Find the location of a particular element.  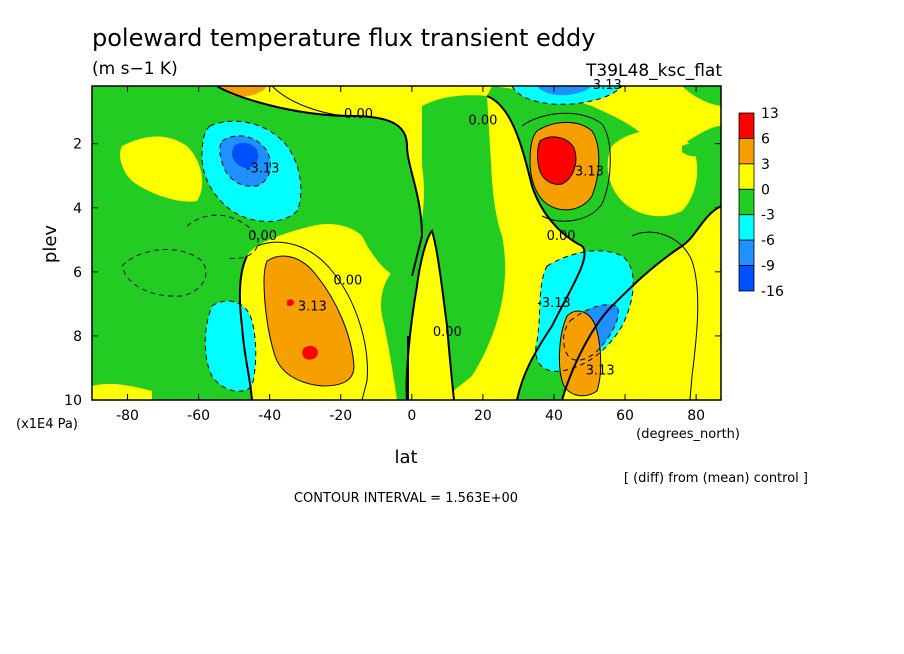

colorbar-label: 3 is located at coordinates (765, 165).